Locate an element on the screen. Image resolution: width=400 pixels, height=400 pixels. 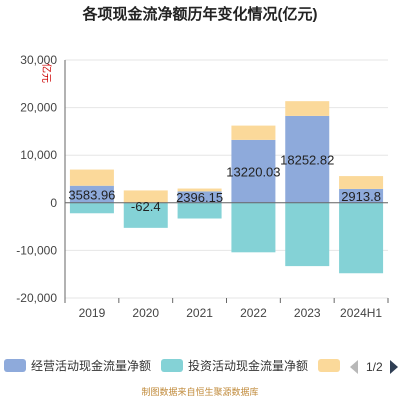
bar-3-2020 is located at coordinates (145, 196).